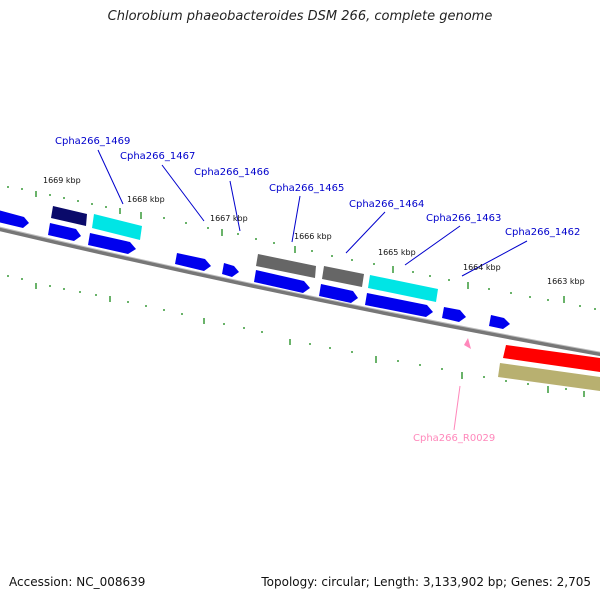  I want to click on gene-label: Cpha266_1466, so click(231, 172).